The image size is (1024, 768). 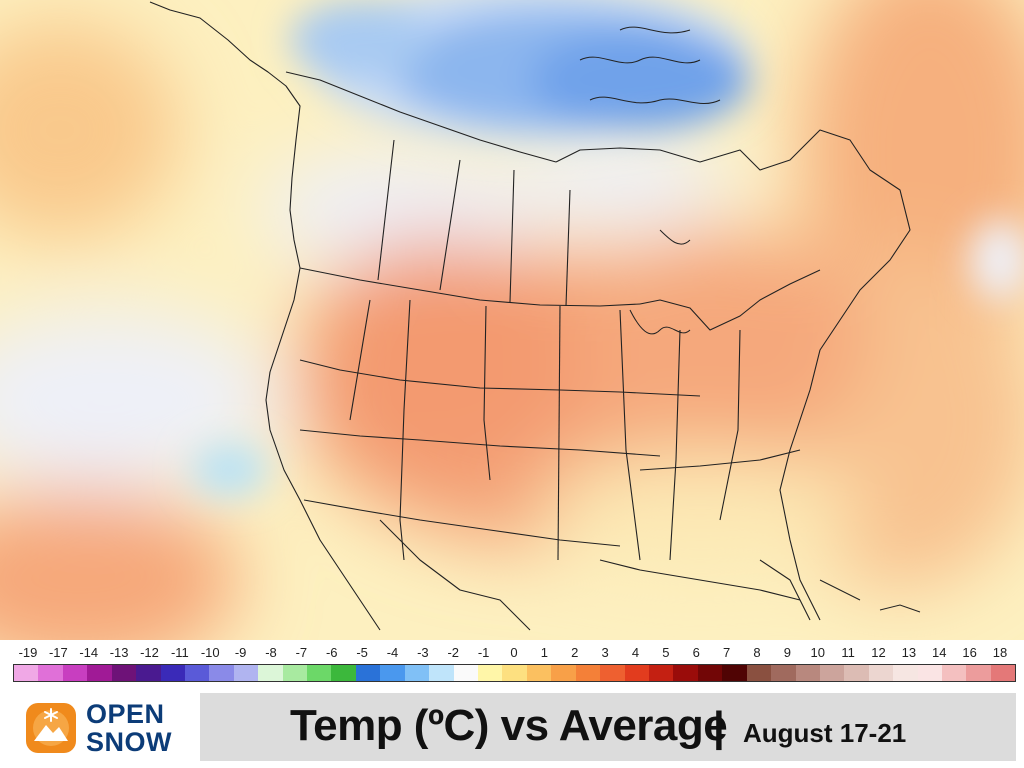 I want to click on colorbar-tick-label: -2, so click(x=453, y=652).